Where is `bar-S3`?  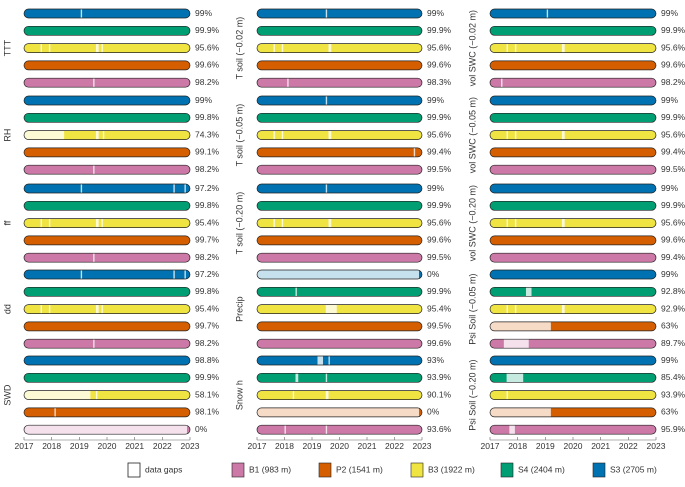
bar-S3 is located at coordinates (339, 360).